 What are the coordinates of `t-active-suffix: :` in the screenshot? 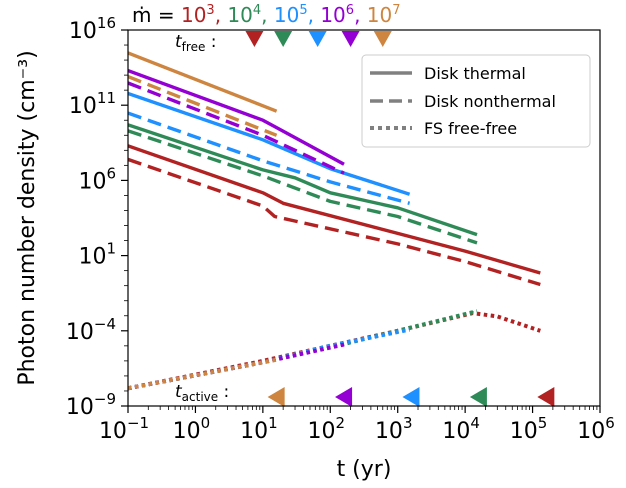 It's located at (223, 392).